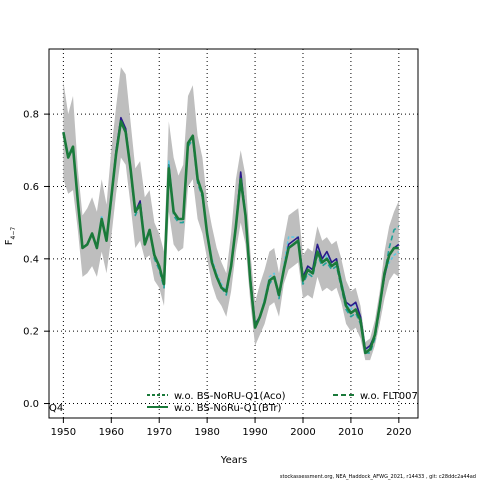 The width and height of the screenshot is (480, 480). I want to click on y-tick-label: 0.6, so click(31, 187).